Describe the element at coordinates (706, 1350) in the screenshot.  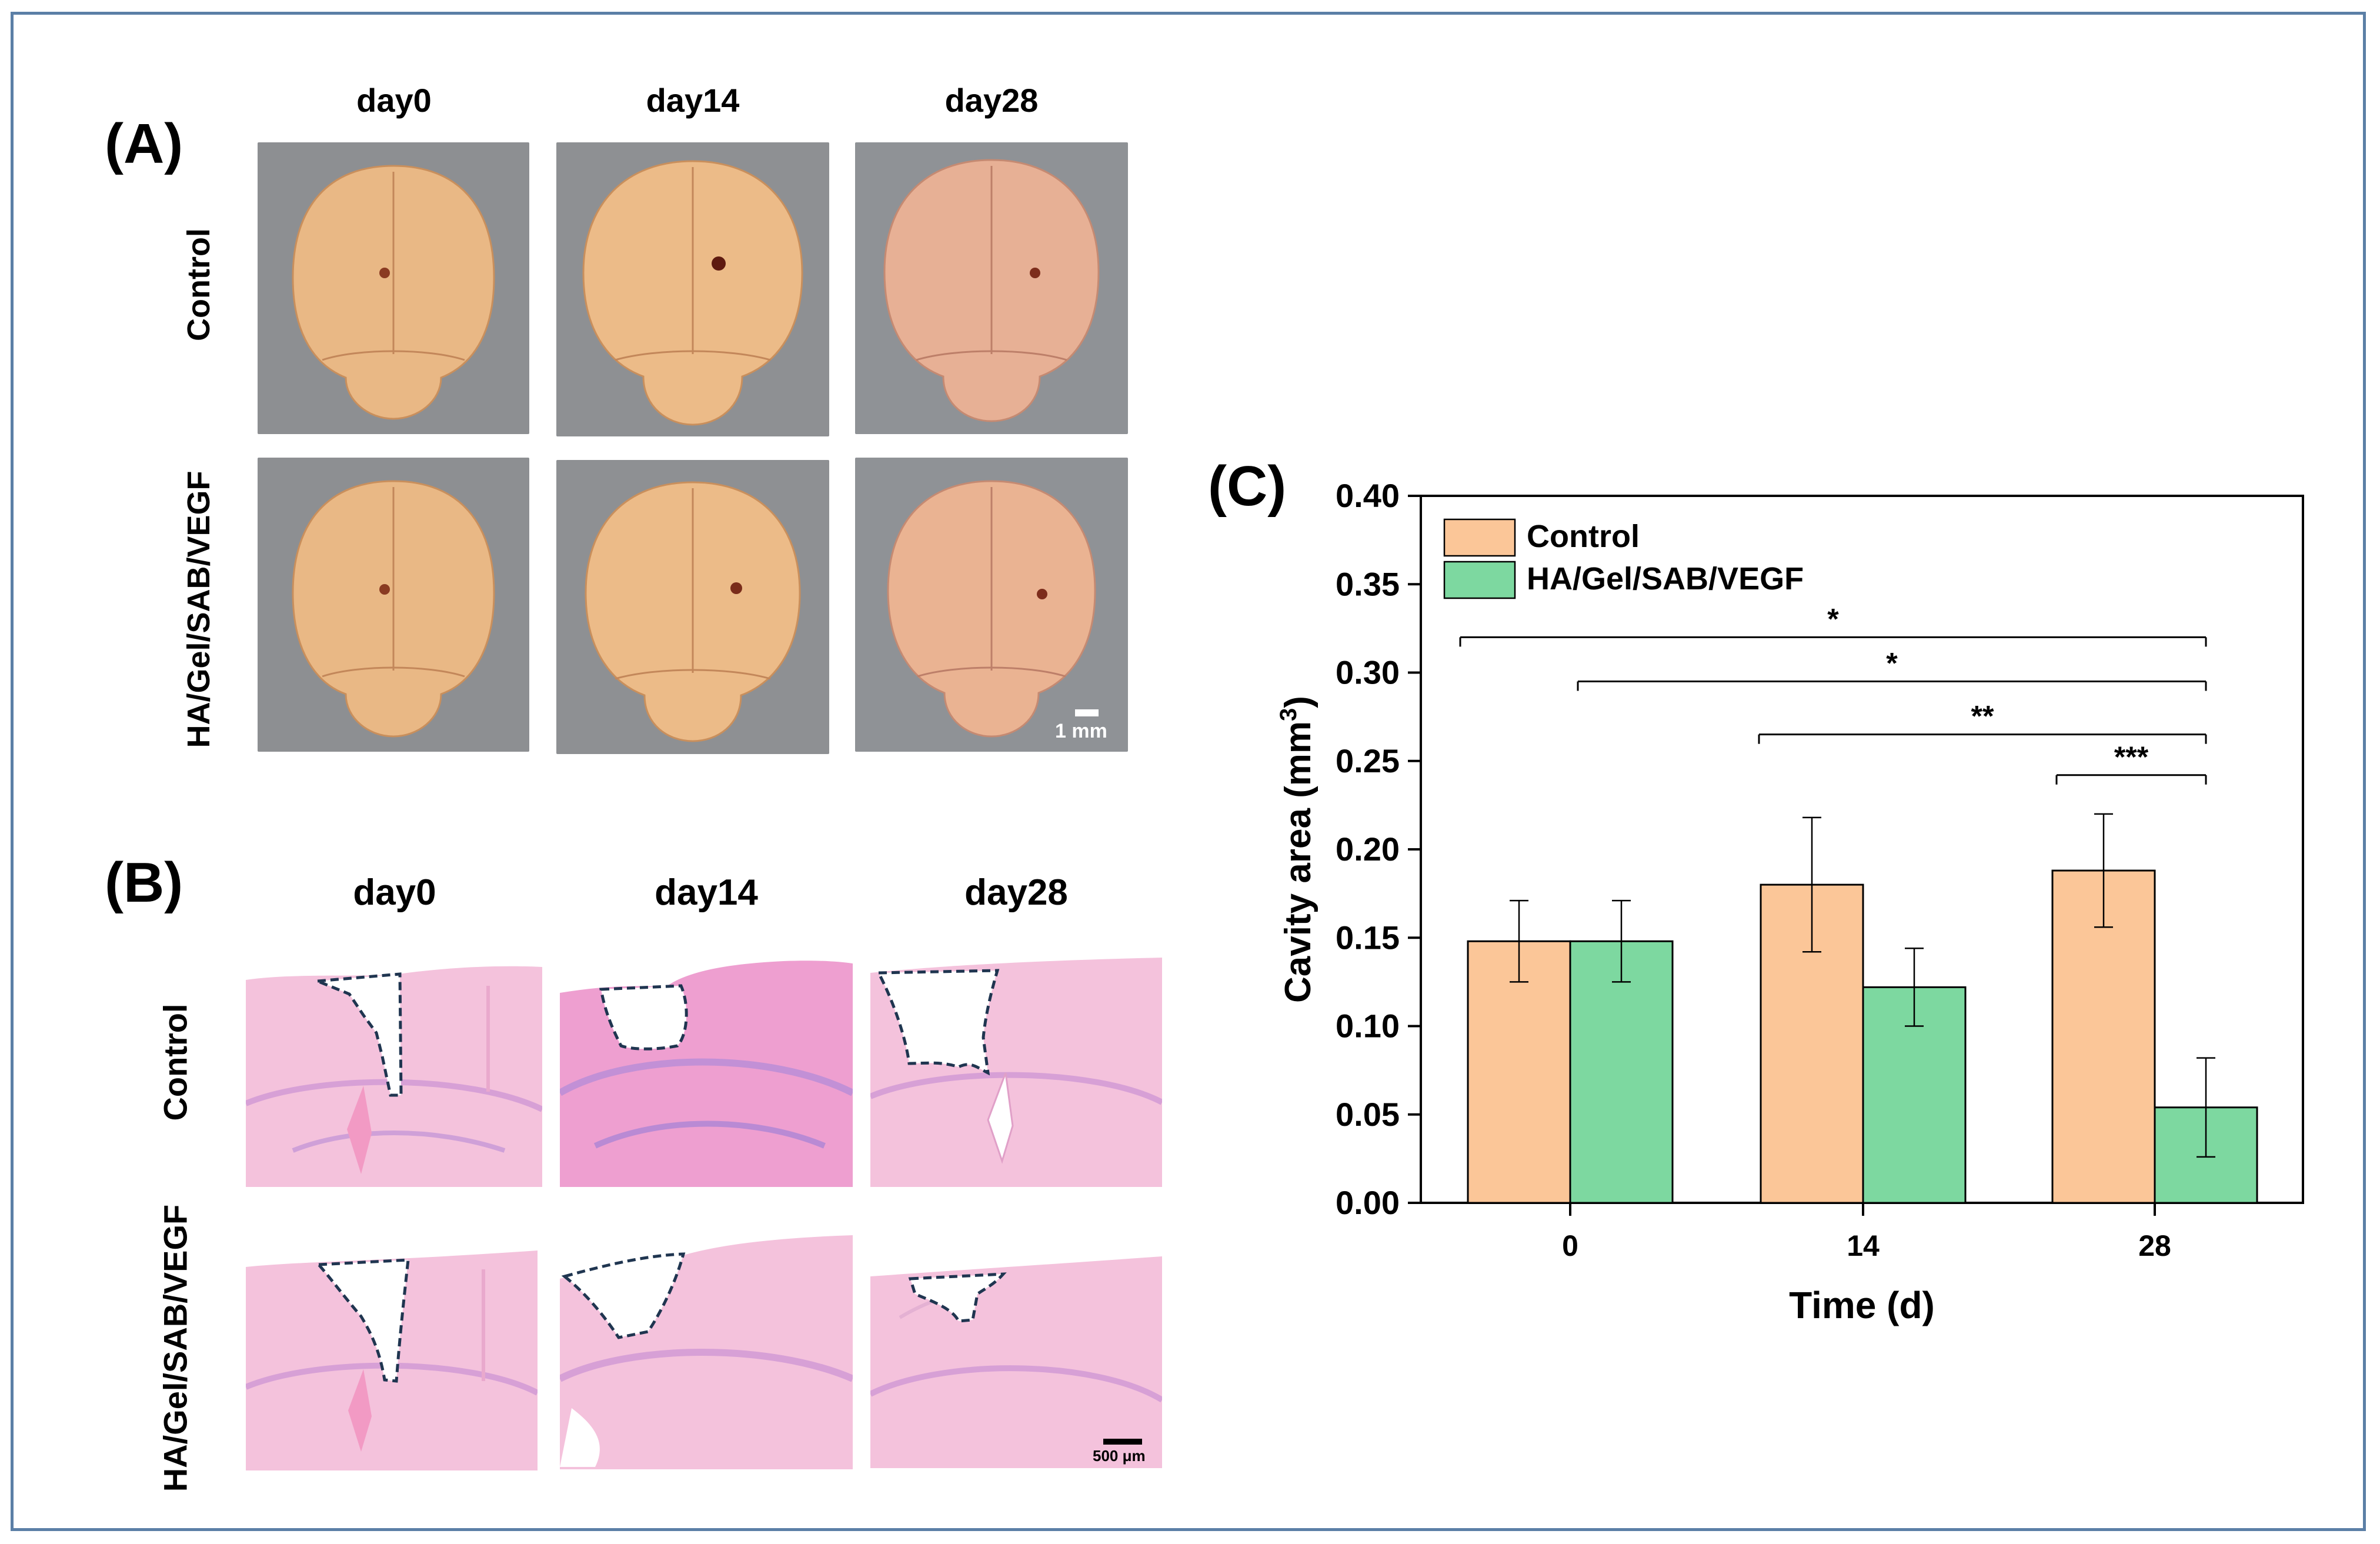
I see `histology-treatment-day14` at that location.